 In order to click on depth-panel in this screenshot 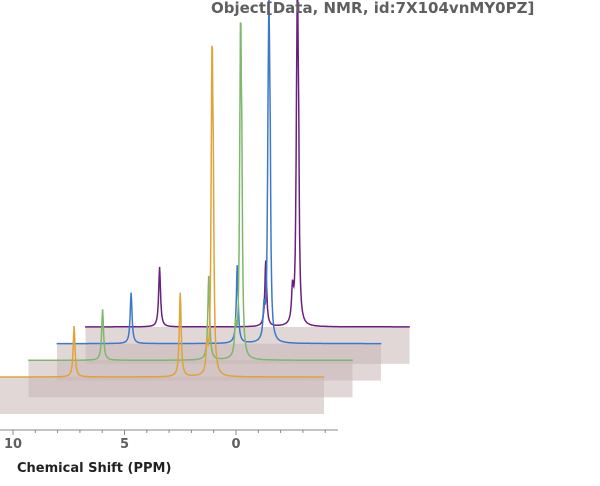, I will do `click(162, 395)`.